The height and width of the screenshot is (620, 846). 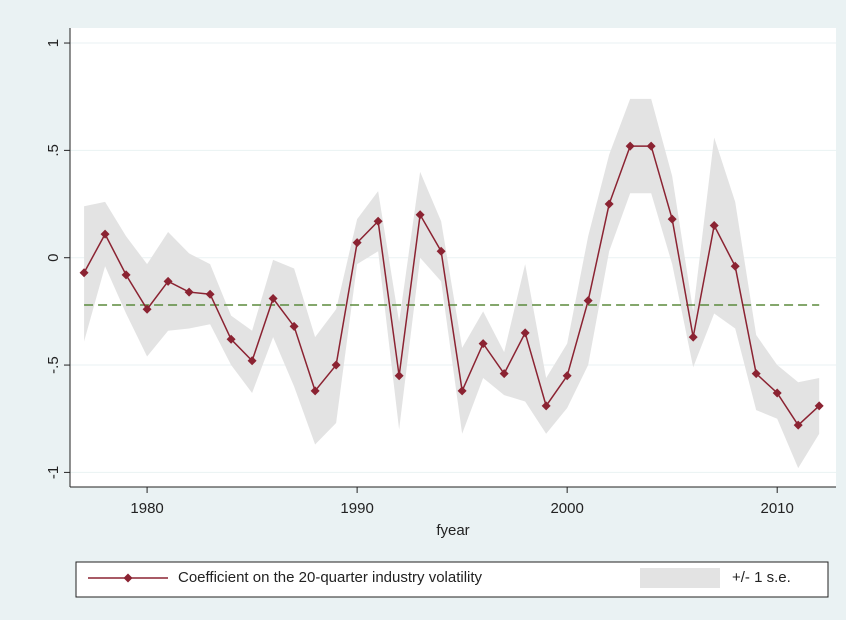 I want to click on legend-marker, so click(x=128, y=578).